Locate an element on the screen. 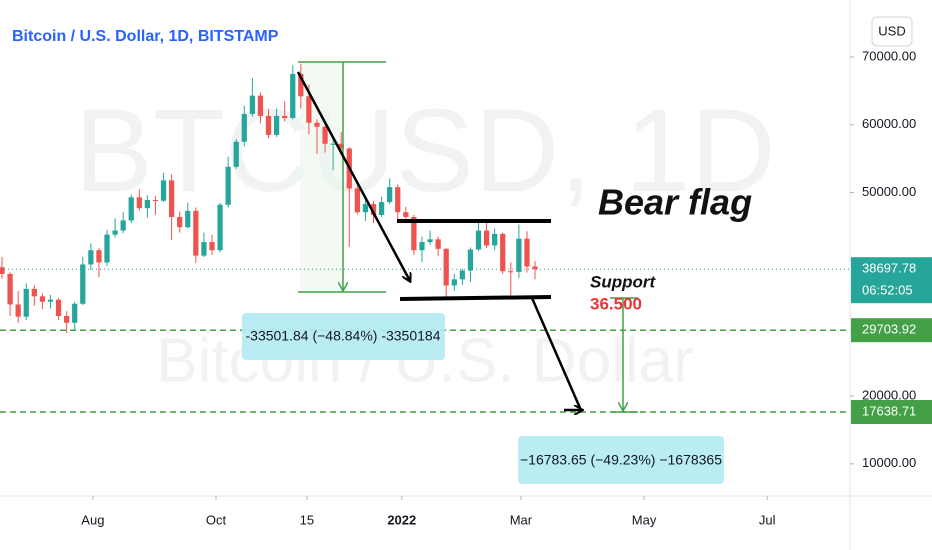  currency-label: USD is located at coordinates (891, 30).